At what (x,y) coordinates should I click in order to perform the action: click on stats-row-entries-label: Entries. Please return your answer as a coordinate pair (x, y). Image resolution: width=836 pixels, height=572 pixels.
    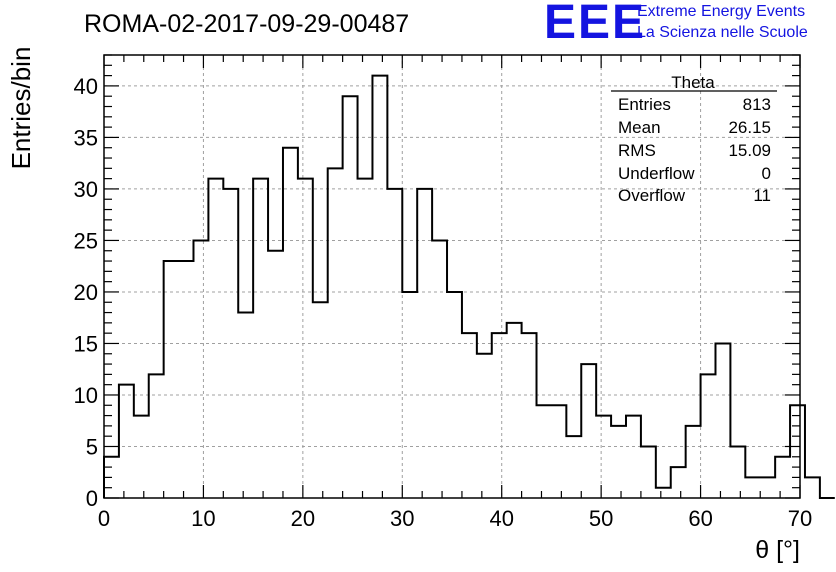
    Looking at the image, I should click on (644, 104).